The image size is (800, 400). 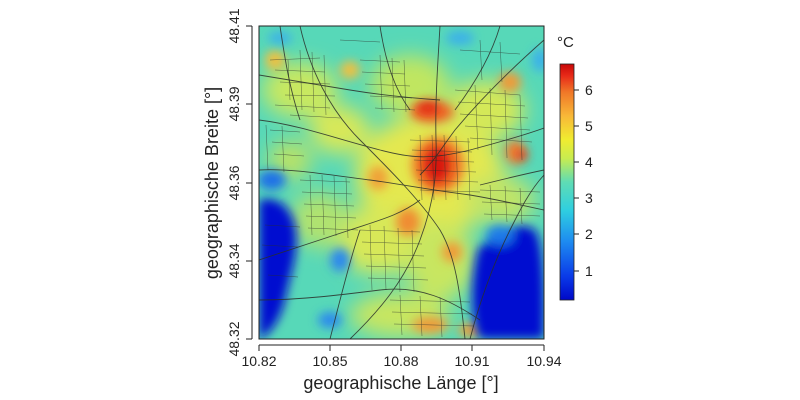 I want to click on y-tick-label: 48.41, so click(x=234, y=25).